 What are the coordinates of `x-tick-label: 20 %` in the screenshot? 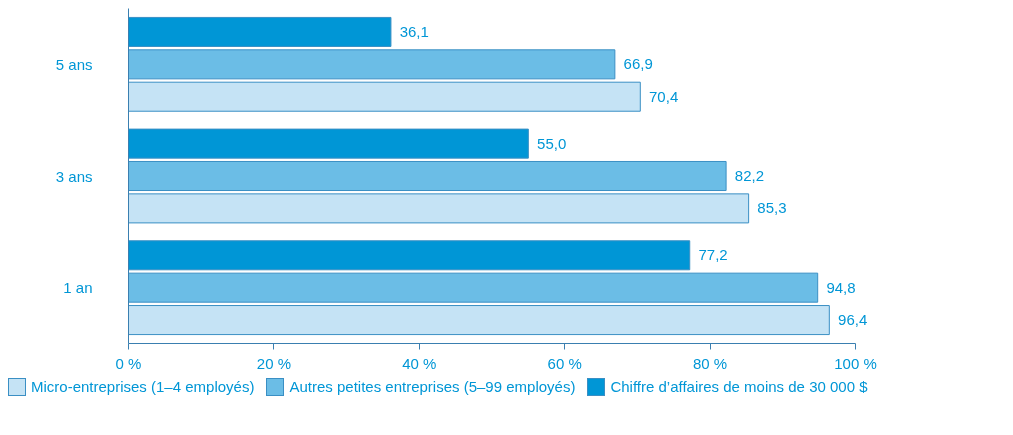 It's located at (274, 363).